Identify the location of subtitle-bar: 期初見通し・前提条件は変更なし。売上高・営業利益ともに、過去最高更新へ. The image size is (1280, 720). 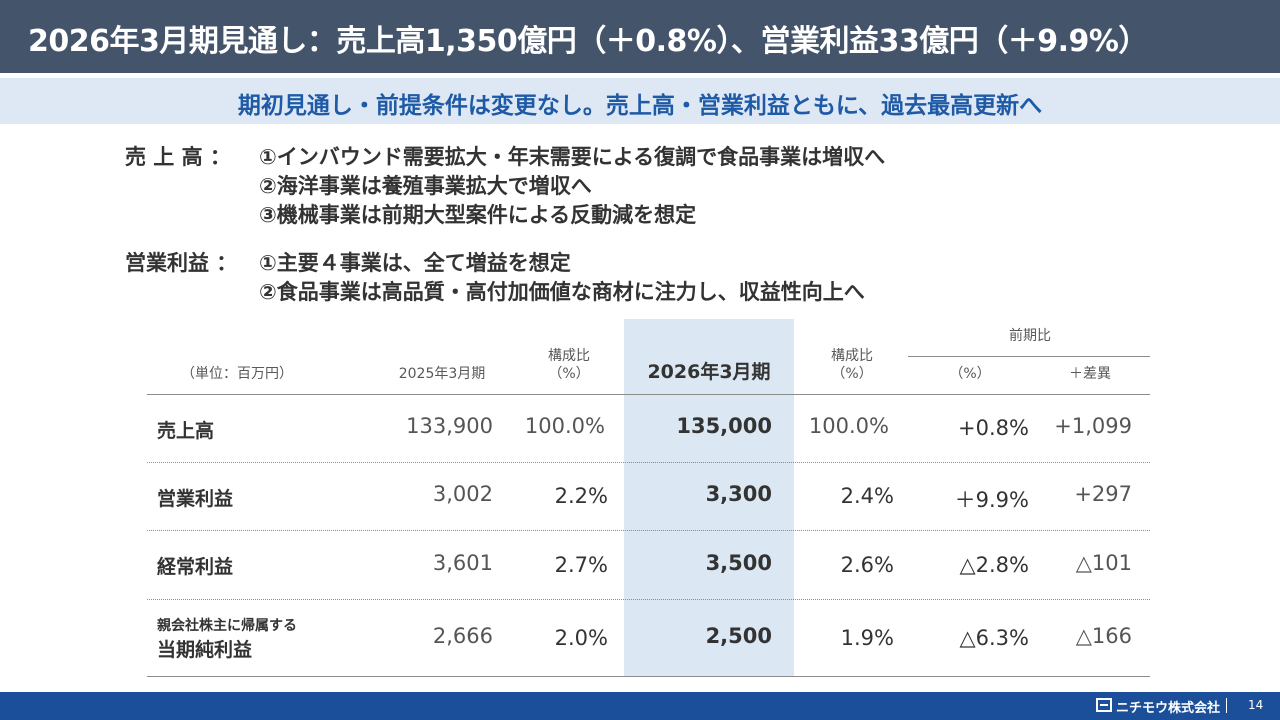
(640, 101).